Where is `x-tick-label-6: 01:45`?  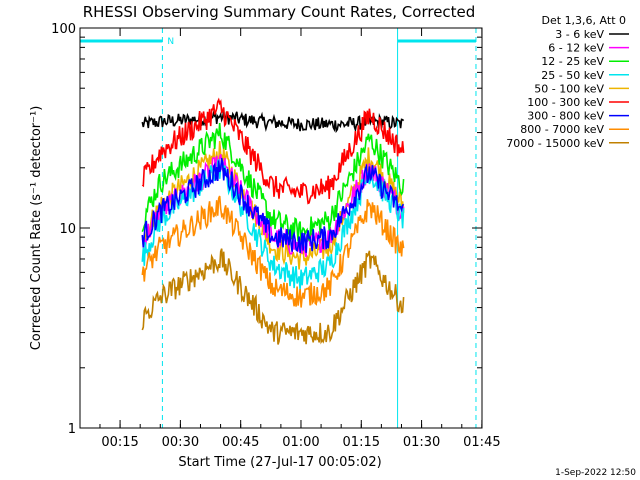 x-tick-label-6: 01:45 is located at coordinates (481, 442).